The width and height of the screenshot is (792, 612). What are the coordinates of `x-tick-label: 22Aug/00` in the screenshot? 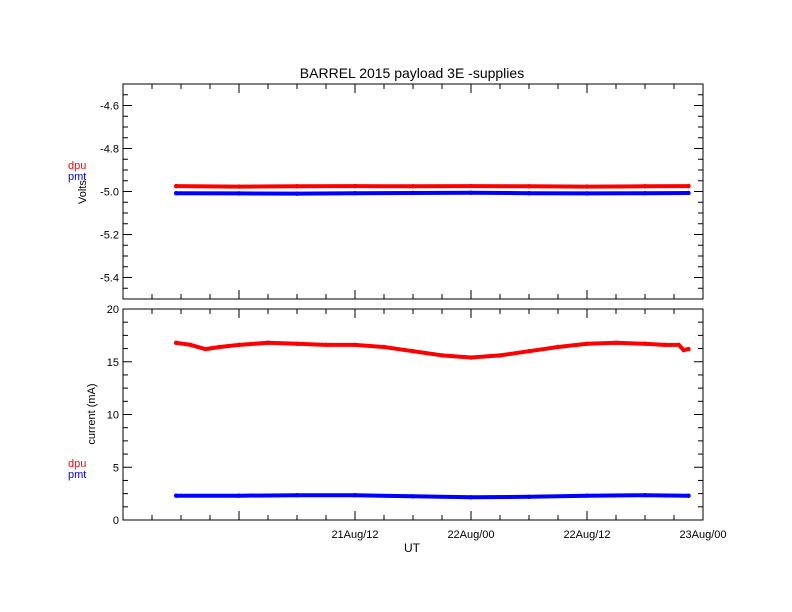 It's located at (470, 535).